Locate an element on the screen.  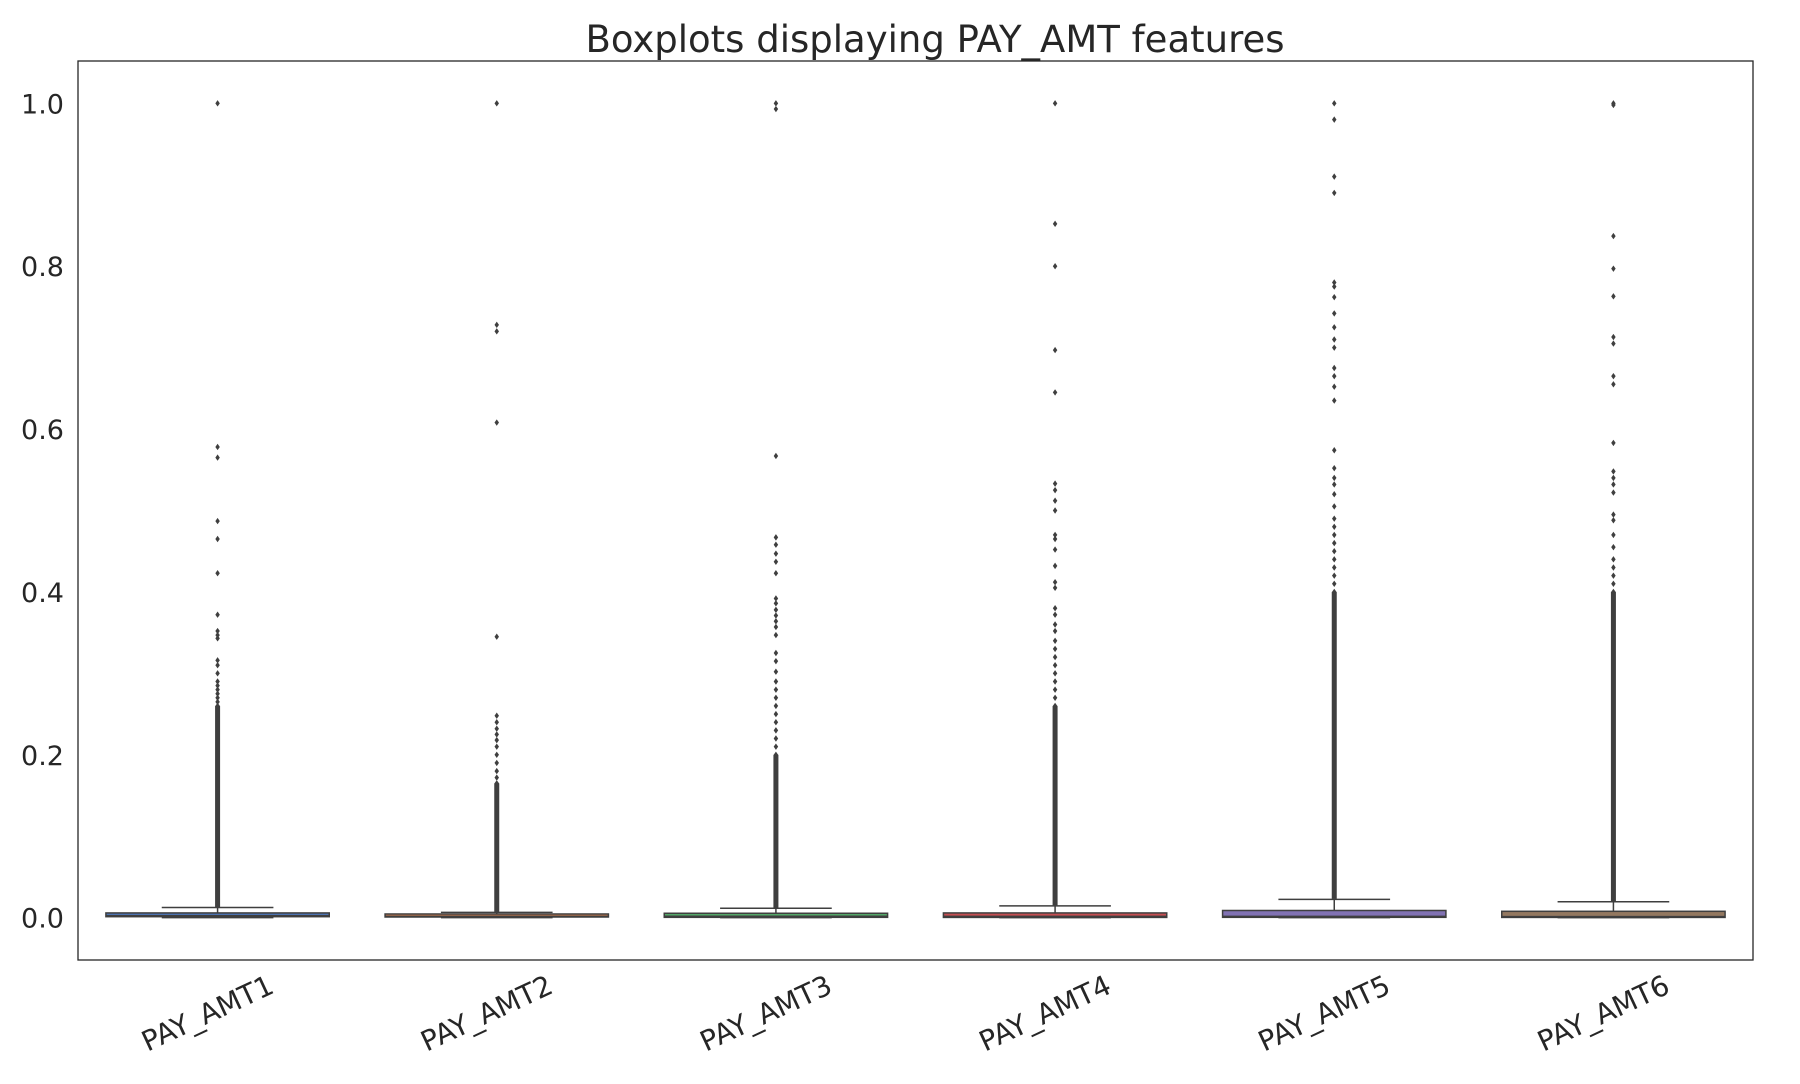
box-pay-amt3 is located at coordinates (776, 509).